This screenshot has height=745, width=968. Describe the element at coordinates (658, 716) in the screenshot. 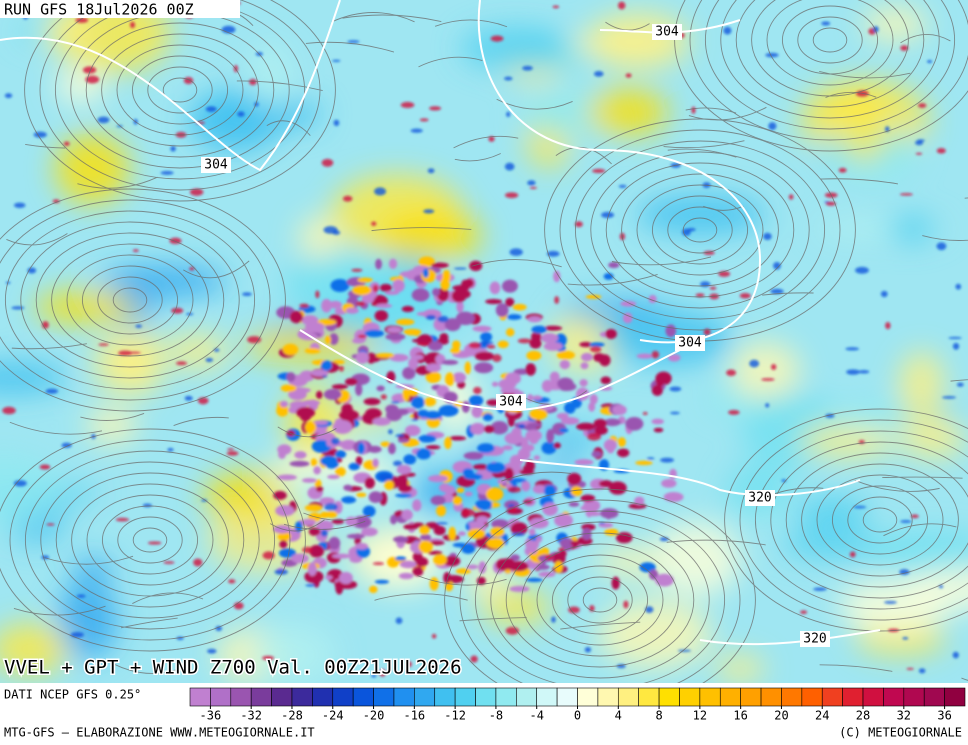

I see `colorbar-tick-label: 8` at that location.